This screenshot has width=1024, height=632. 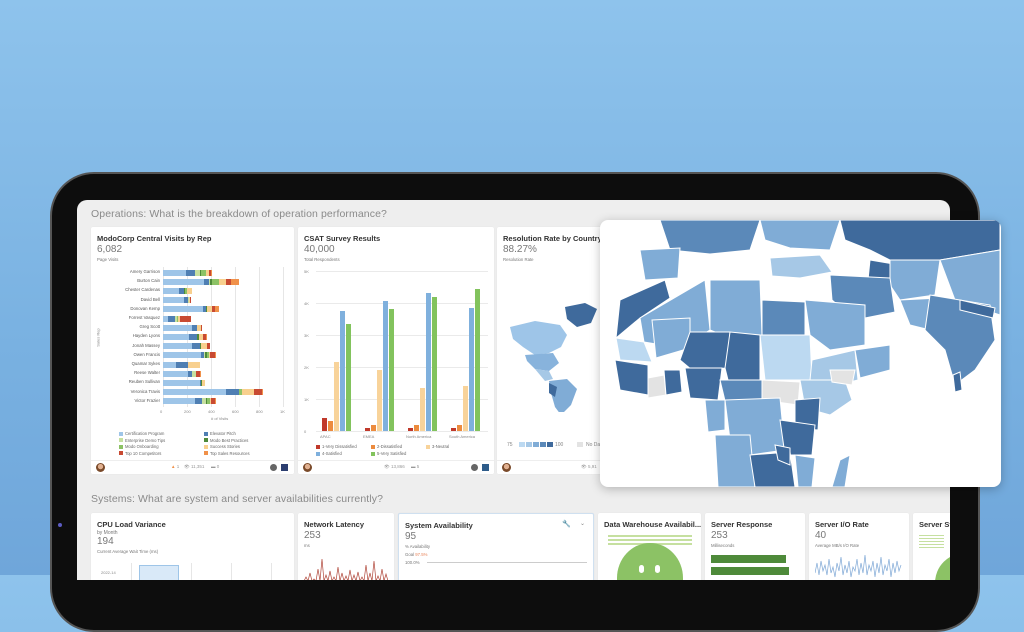 I want to click on likes-count: ▲ 1, so click(x=175, y=466).